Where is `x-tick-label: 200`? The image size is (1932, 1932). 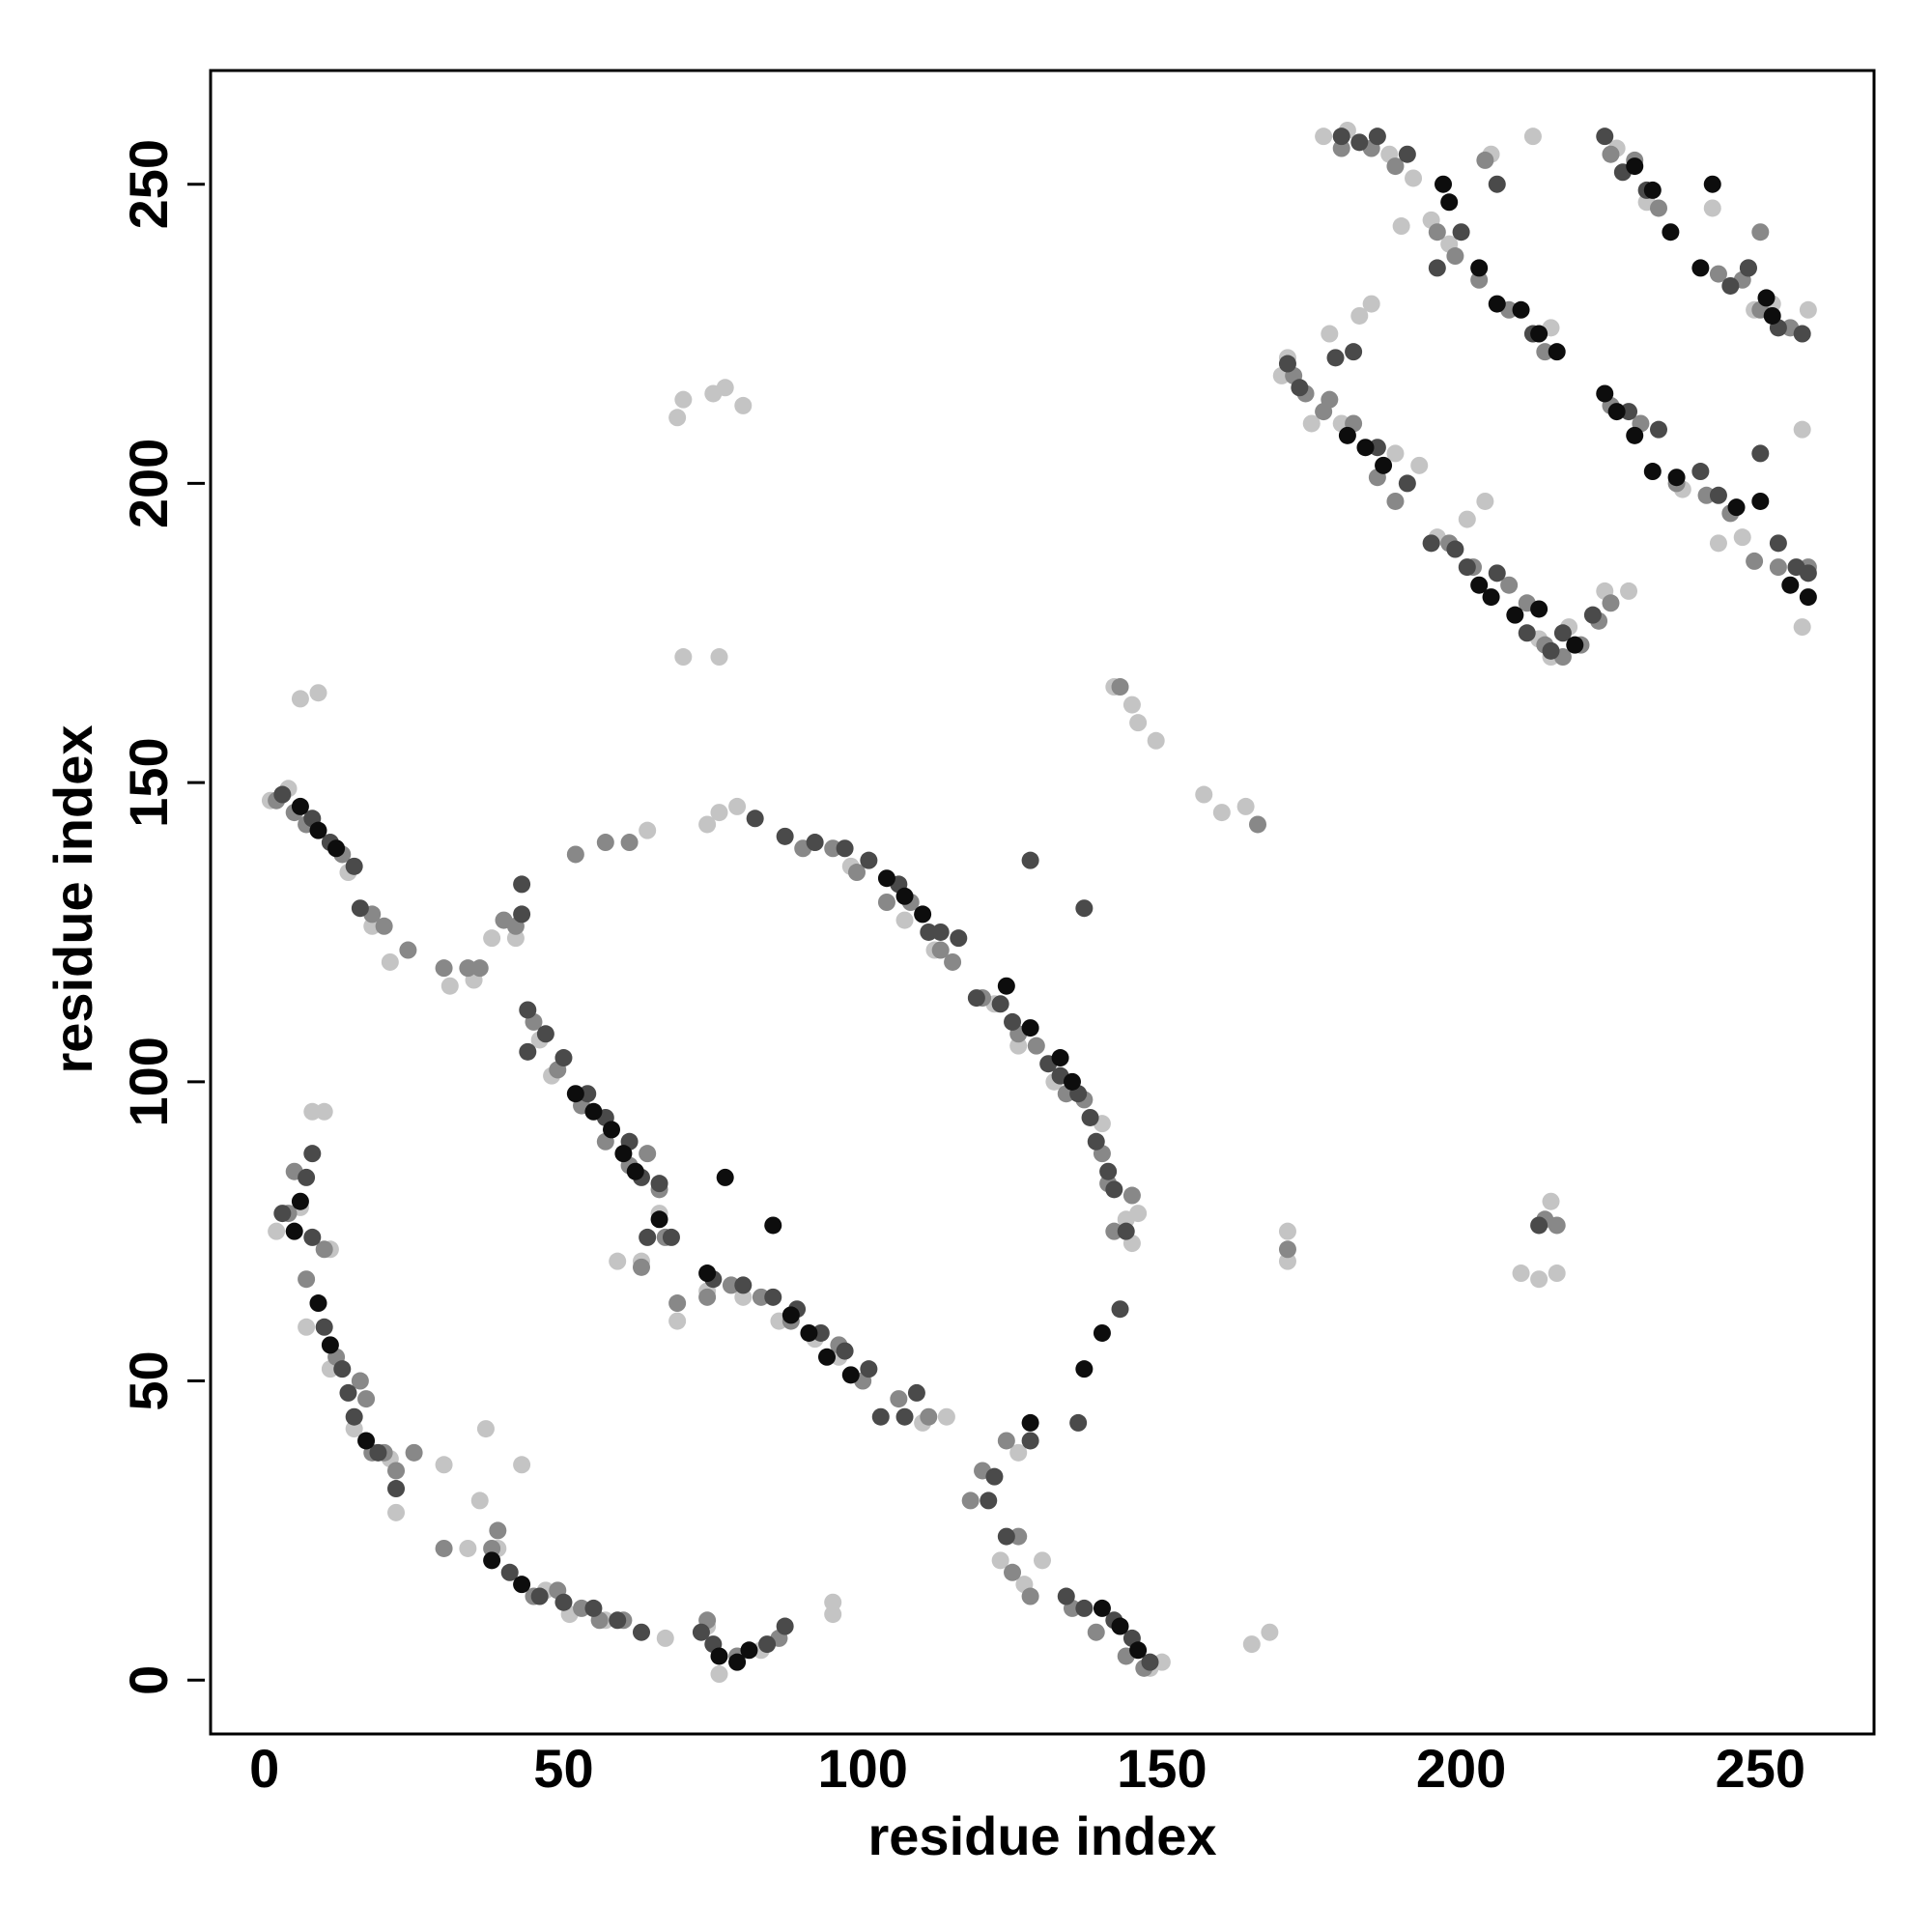
x-tick-label: 200 is located at coordinates (1461, 1768).